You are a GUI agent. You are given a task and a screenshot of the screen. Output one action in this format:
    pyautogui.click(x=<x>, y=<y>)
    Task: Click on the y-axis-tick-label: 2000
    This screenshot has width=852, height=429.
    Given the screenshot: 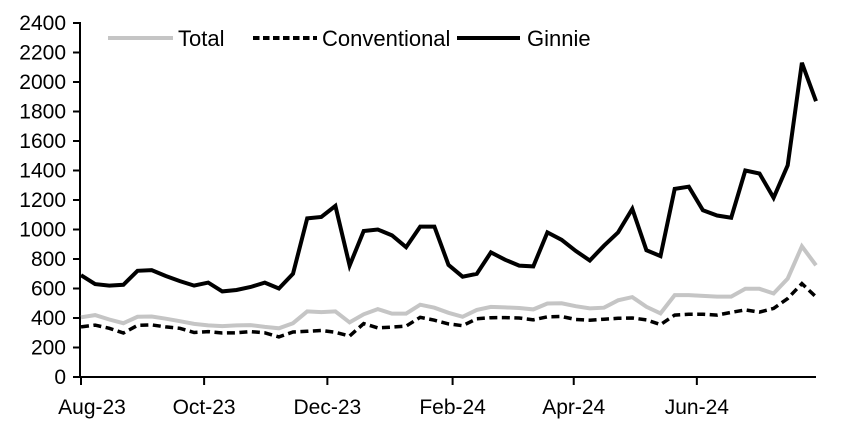 What is the action you would take?
    pyautogui.click(x=42, y=82)
    